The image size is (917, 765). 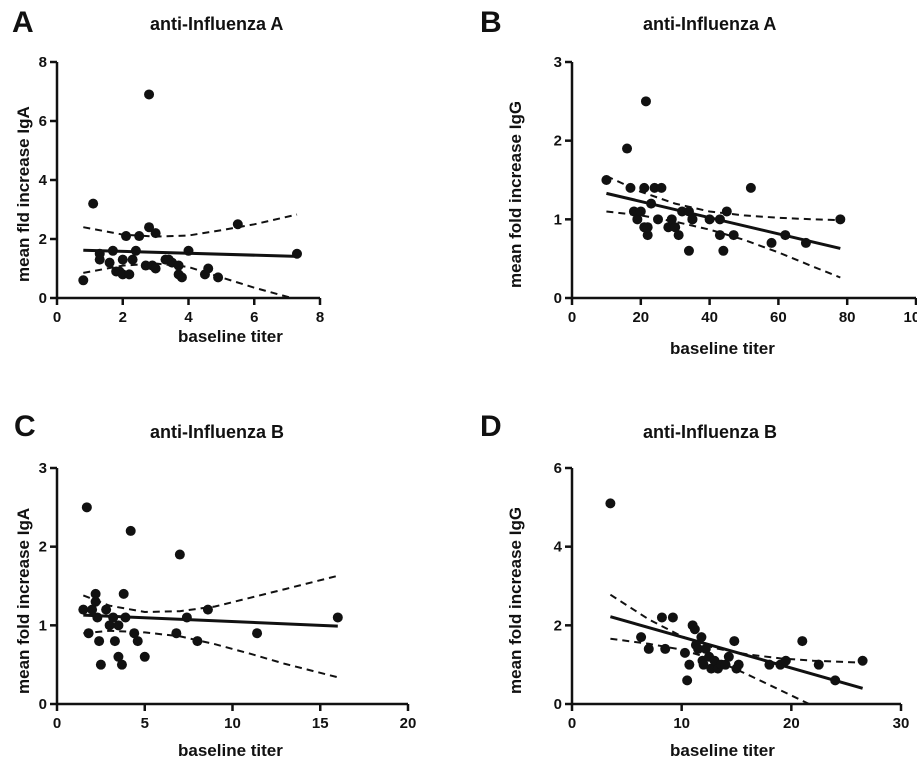 What do you see at coordinates (710, 24) in the screenshot?
I see `chart-title: anti-Influenza A` at bounding box center [710, 24].